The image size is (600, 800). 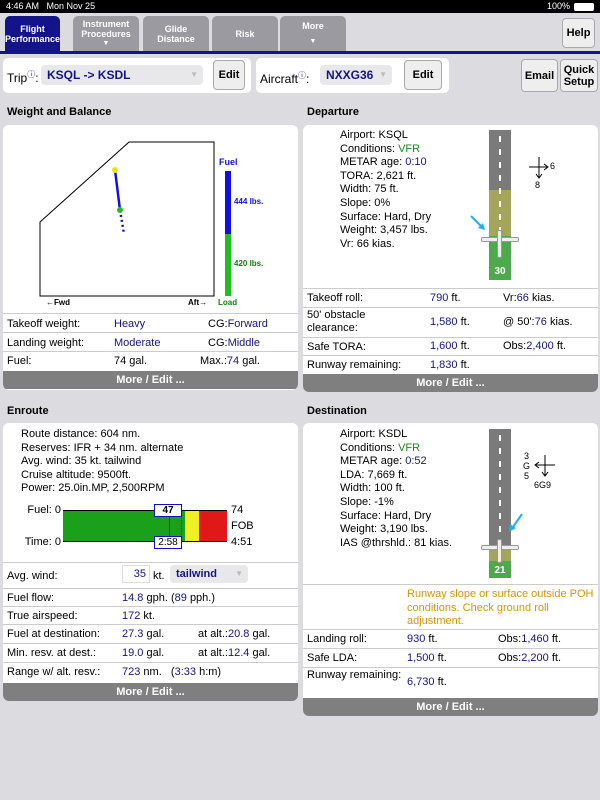 I want to click on wind-direction-select: tailwind ▼, so click(x=209, y=574).